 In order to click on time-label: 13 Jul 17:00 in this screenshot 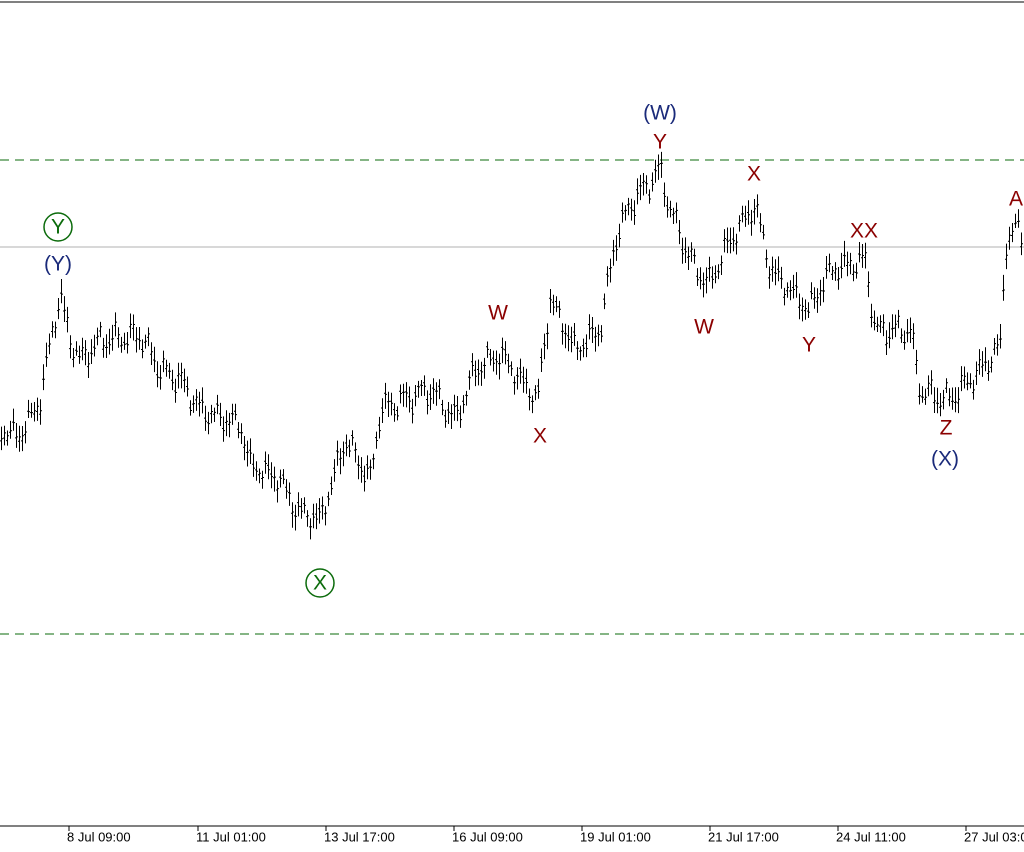, I will do `click(359, 836)`.